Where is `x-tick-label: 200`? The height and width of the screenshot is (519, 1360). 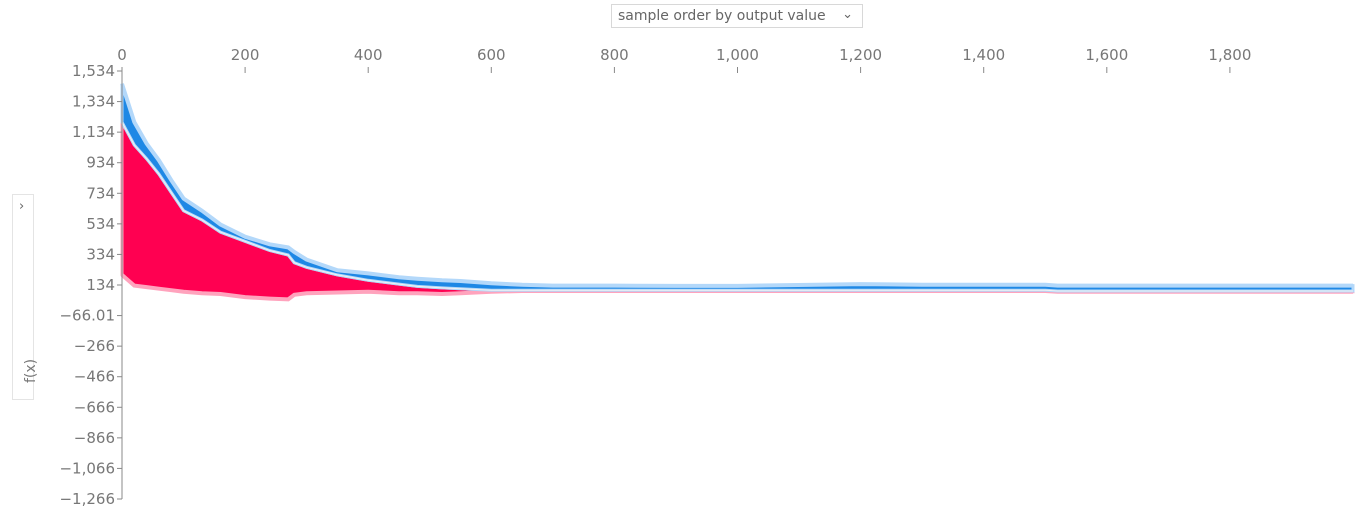 x-tick-label: 200 is located at coordinates (245, 55).